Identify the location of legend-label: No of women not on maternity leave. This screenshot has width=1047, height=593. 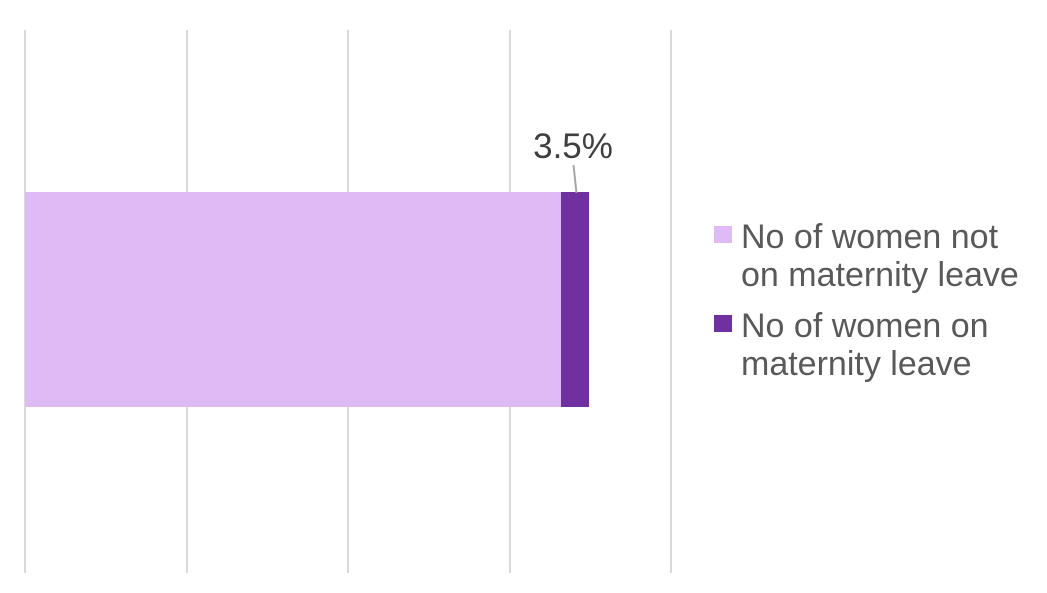
(880, 256).